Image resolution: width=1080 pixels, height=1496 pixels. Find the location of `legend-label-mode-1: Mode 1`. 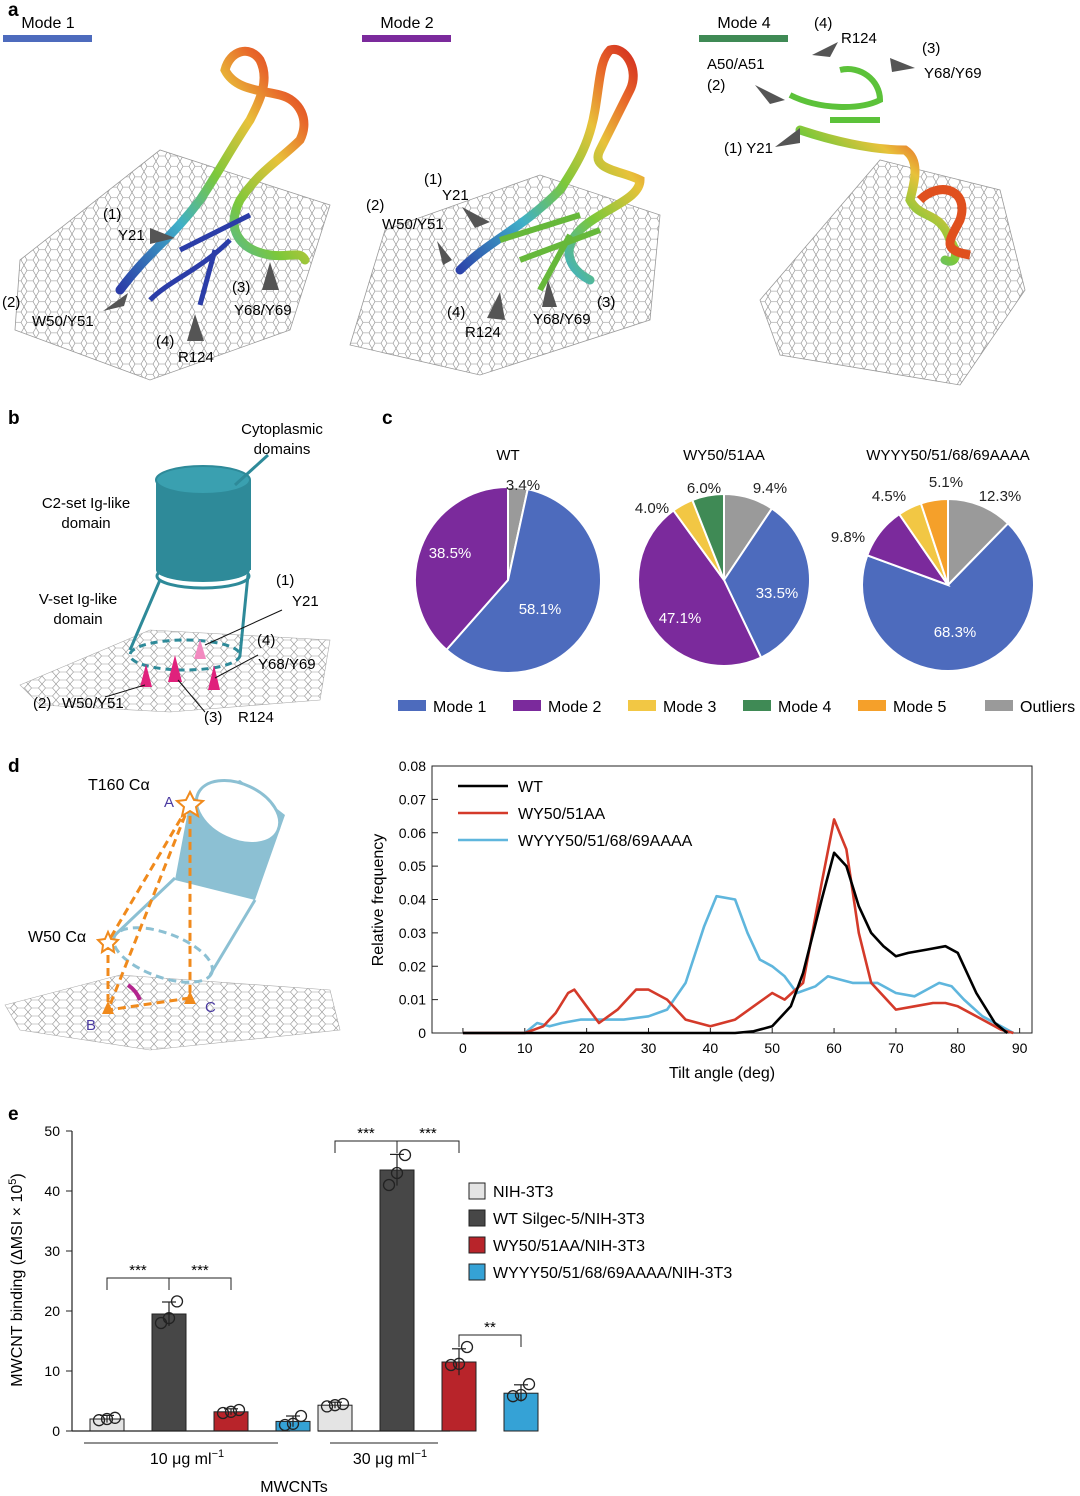

legend-label-mode-1: Mode 1 is located at coordinates (459, 707).